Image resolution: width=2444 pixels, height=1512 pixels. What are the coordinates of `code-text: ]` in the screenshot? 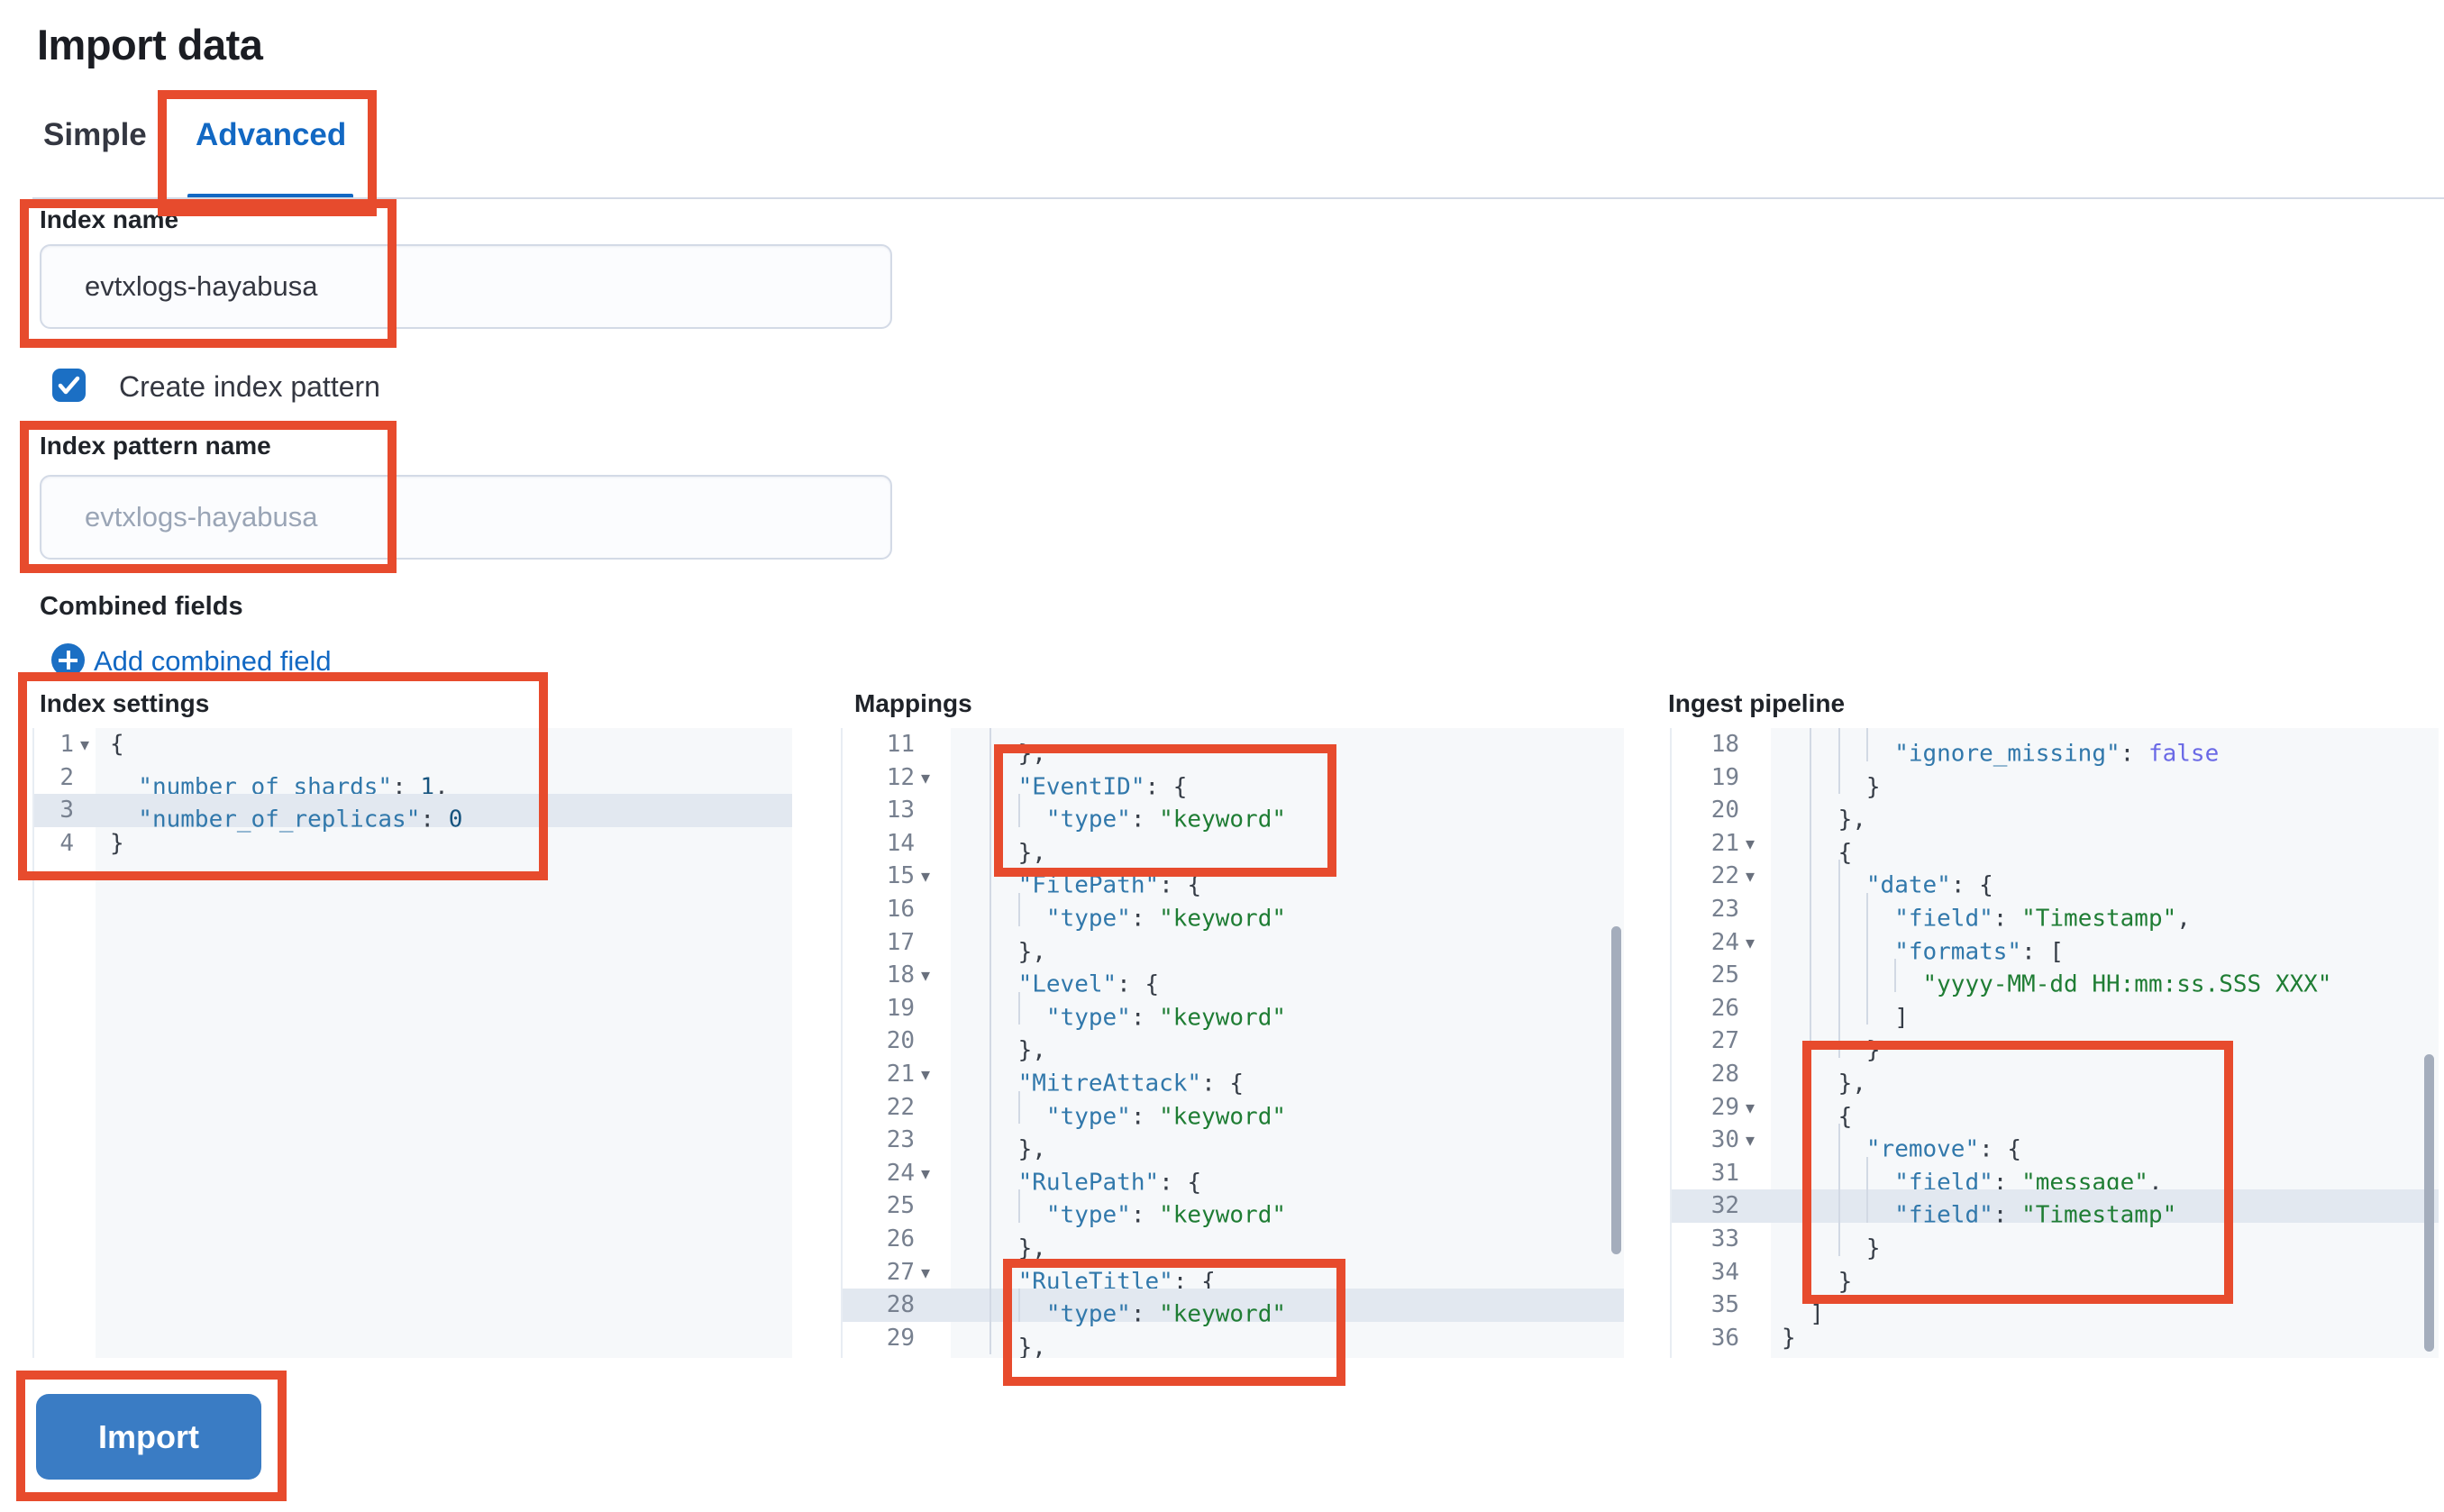 It's located at (1817, 1314).